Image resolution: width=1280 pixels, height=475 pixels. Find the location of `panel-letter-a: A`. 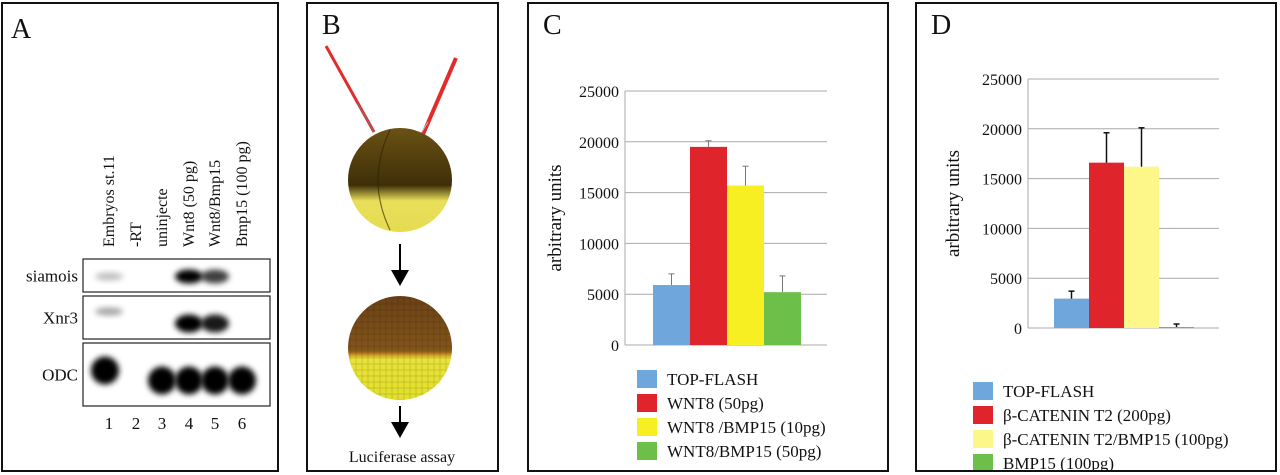

panel-letter-a: A is located at coordinates (21, 29).